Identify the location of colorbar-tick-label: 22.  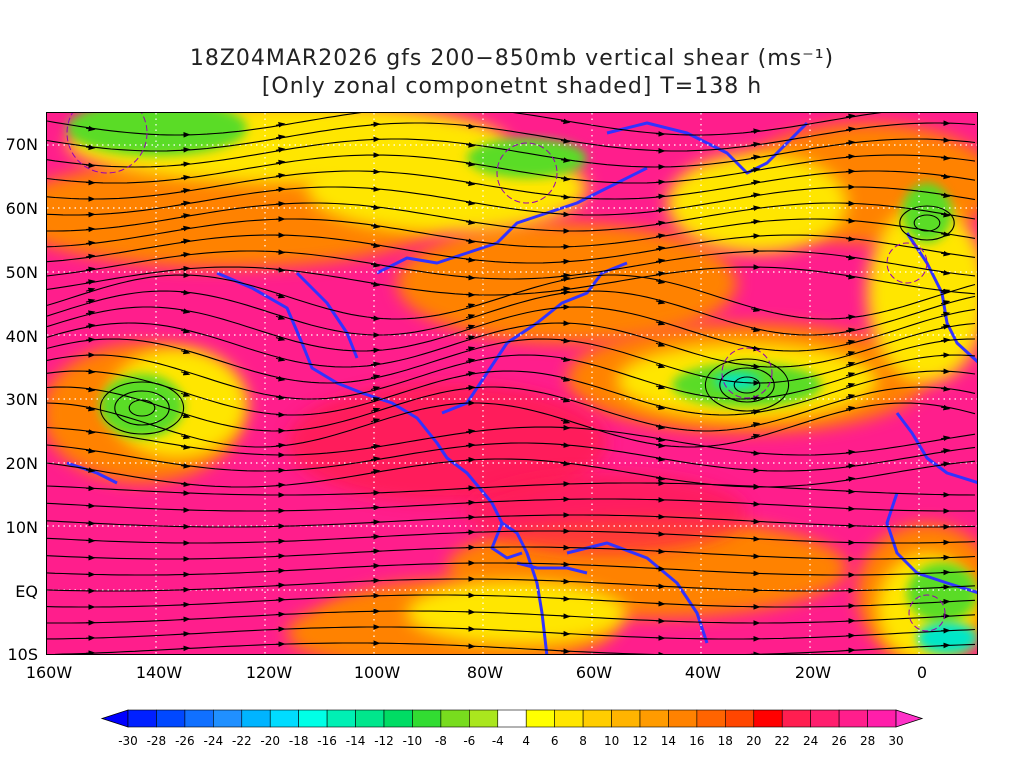
(782, 741).